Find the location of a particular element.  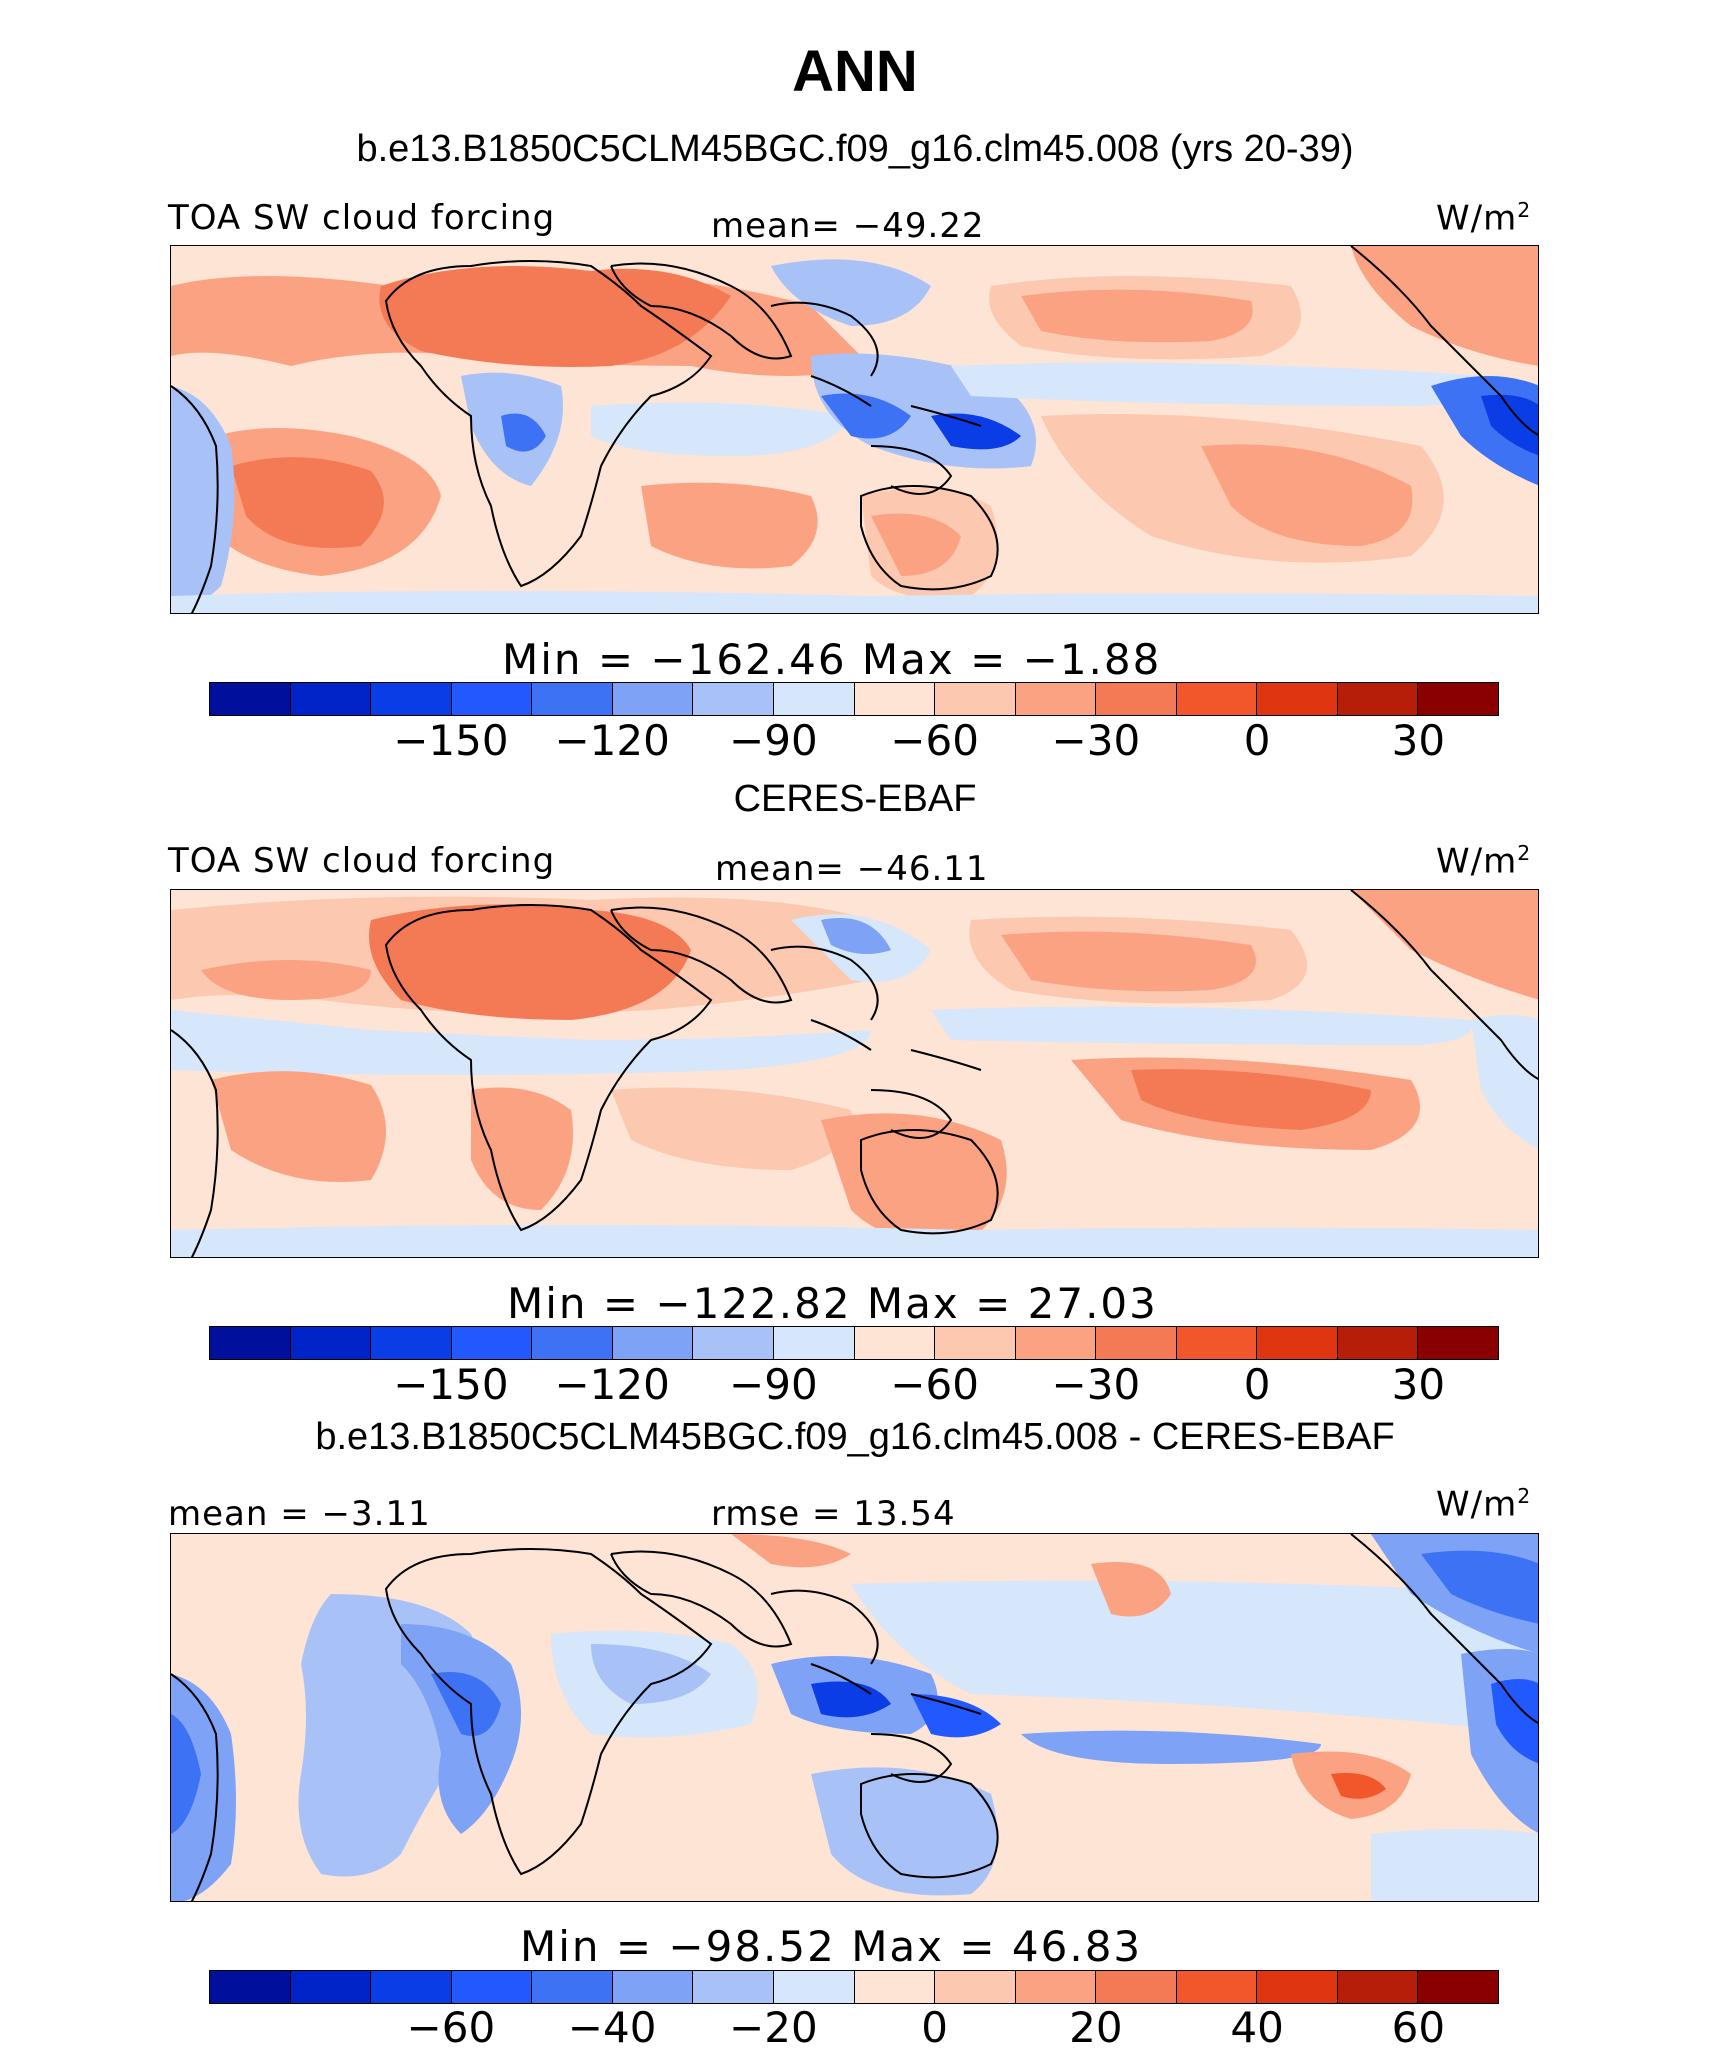

panel-3-colorbar is located at coordinates (854, 1987).